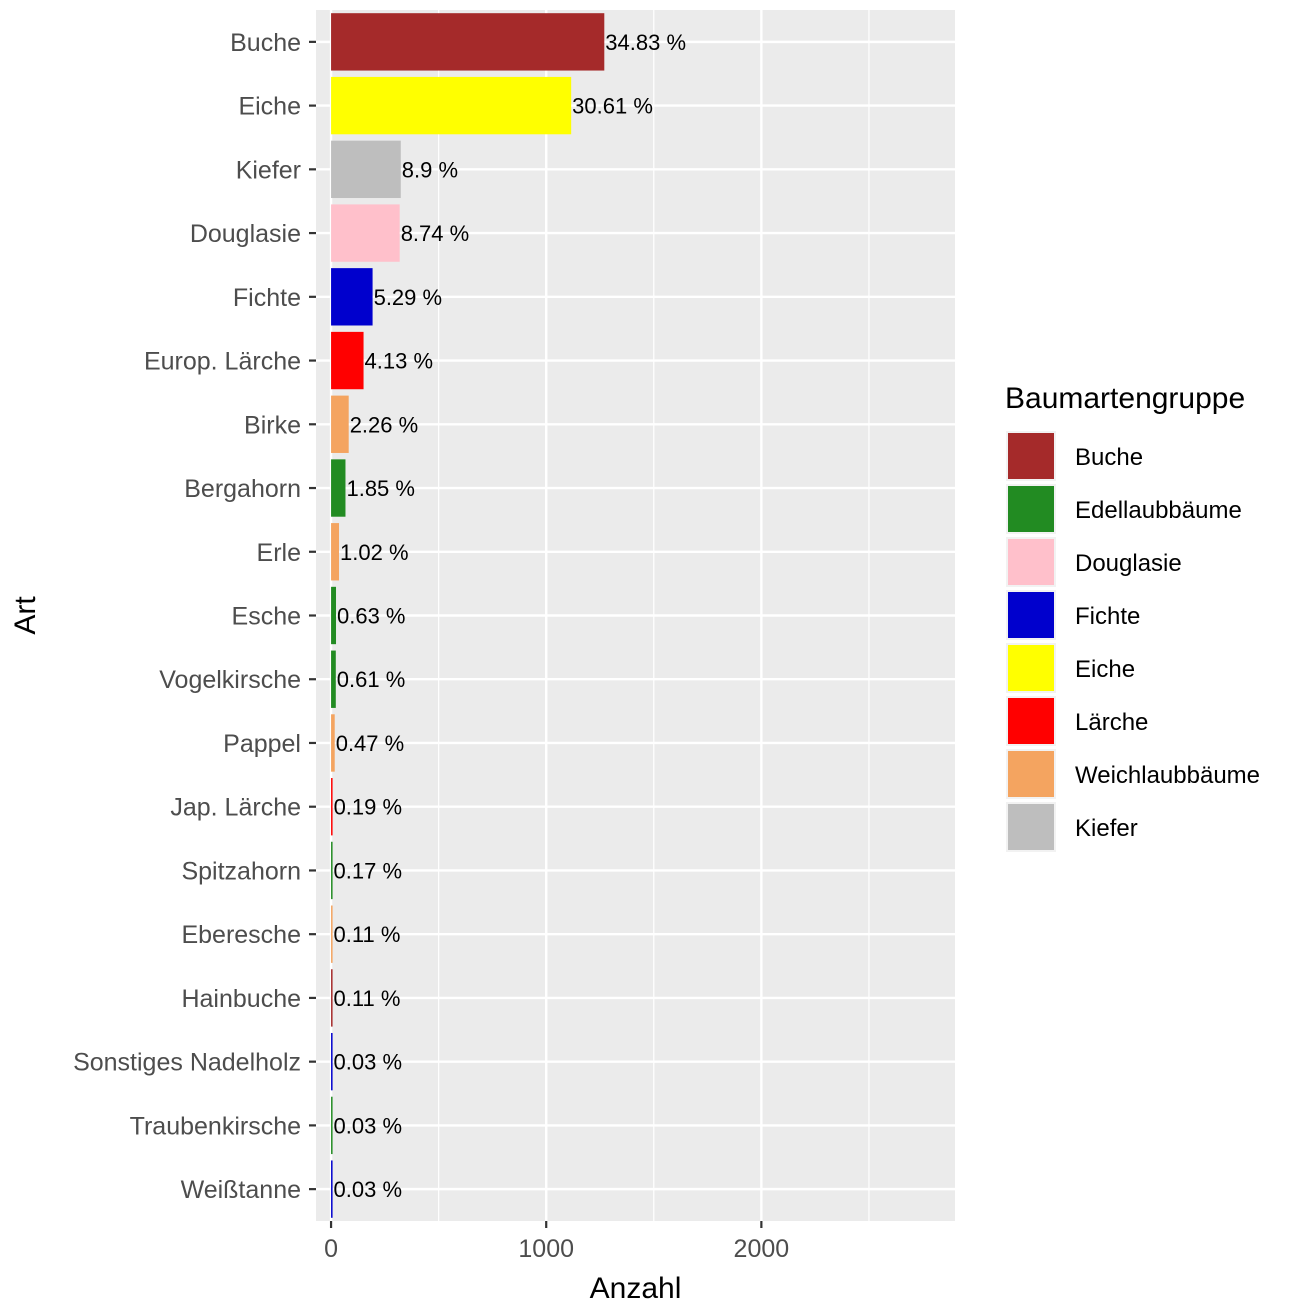 The height and width of the screenshot is (1305, 1293). I want to click on legend-label: Douglasie, so click(1128, 563).